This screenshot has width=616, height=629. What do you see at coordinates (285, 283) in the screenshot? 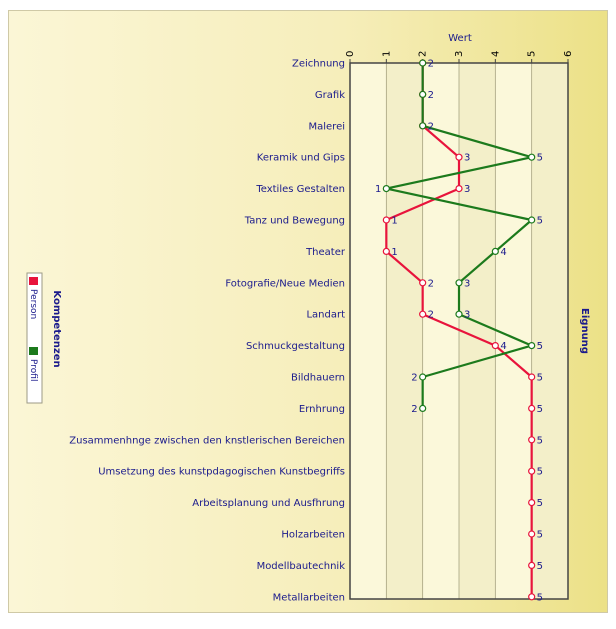
I see `category-label: Fotografie/Neue Medien` at bounding box center [285, 283].